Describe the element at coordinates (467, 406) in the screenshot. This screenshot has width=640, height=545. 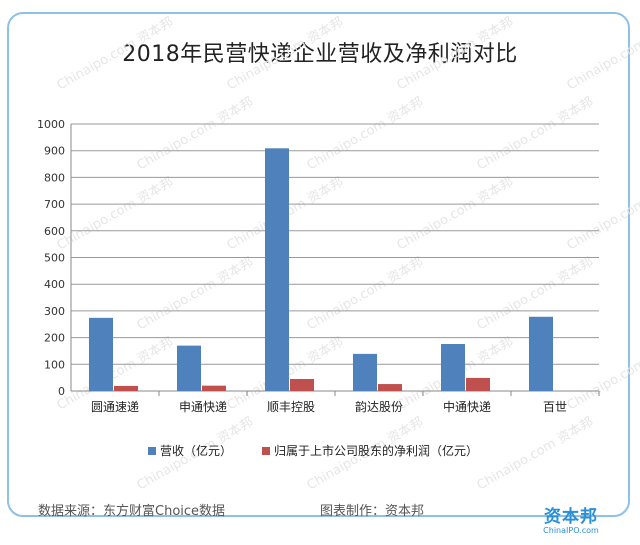
I see `x-category-label: 中通快递` at that location.